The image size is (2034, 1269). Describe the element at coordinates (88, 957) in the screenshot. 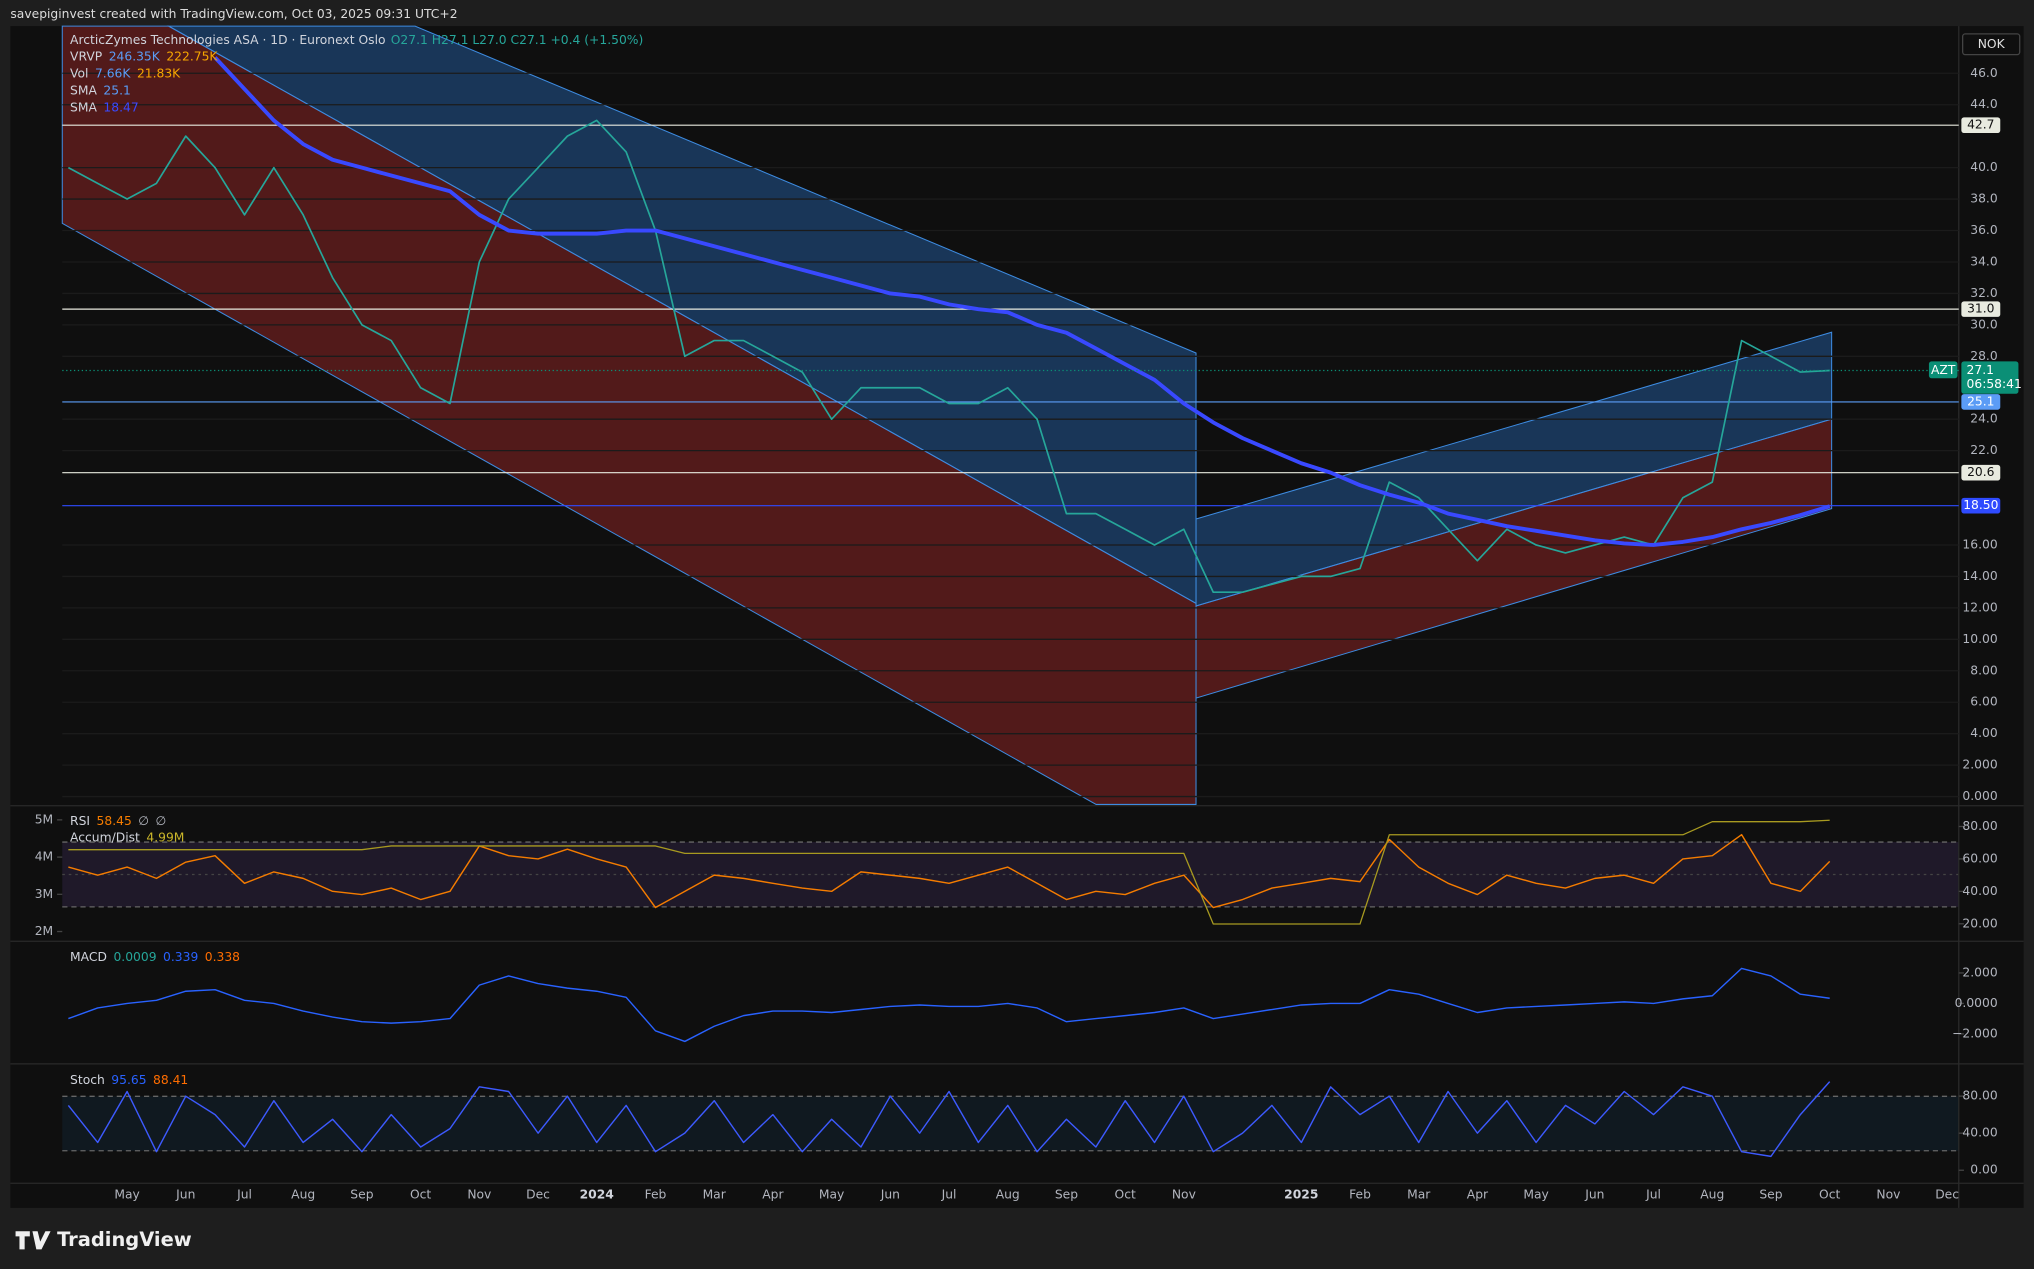

I see `legend-label: MACD` at that location.